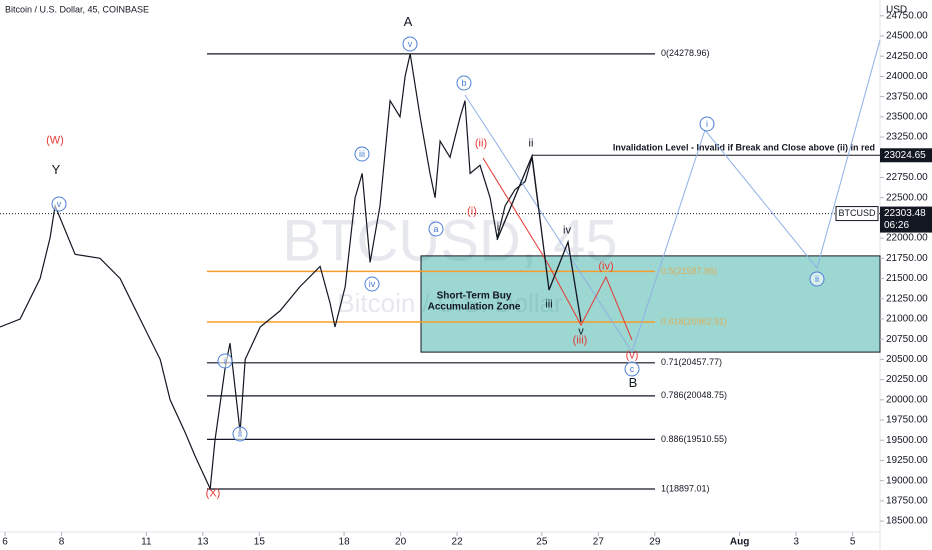  I want to click on y-tick-label: 24500.00, so click(907, 36).